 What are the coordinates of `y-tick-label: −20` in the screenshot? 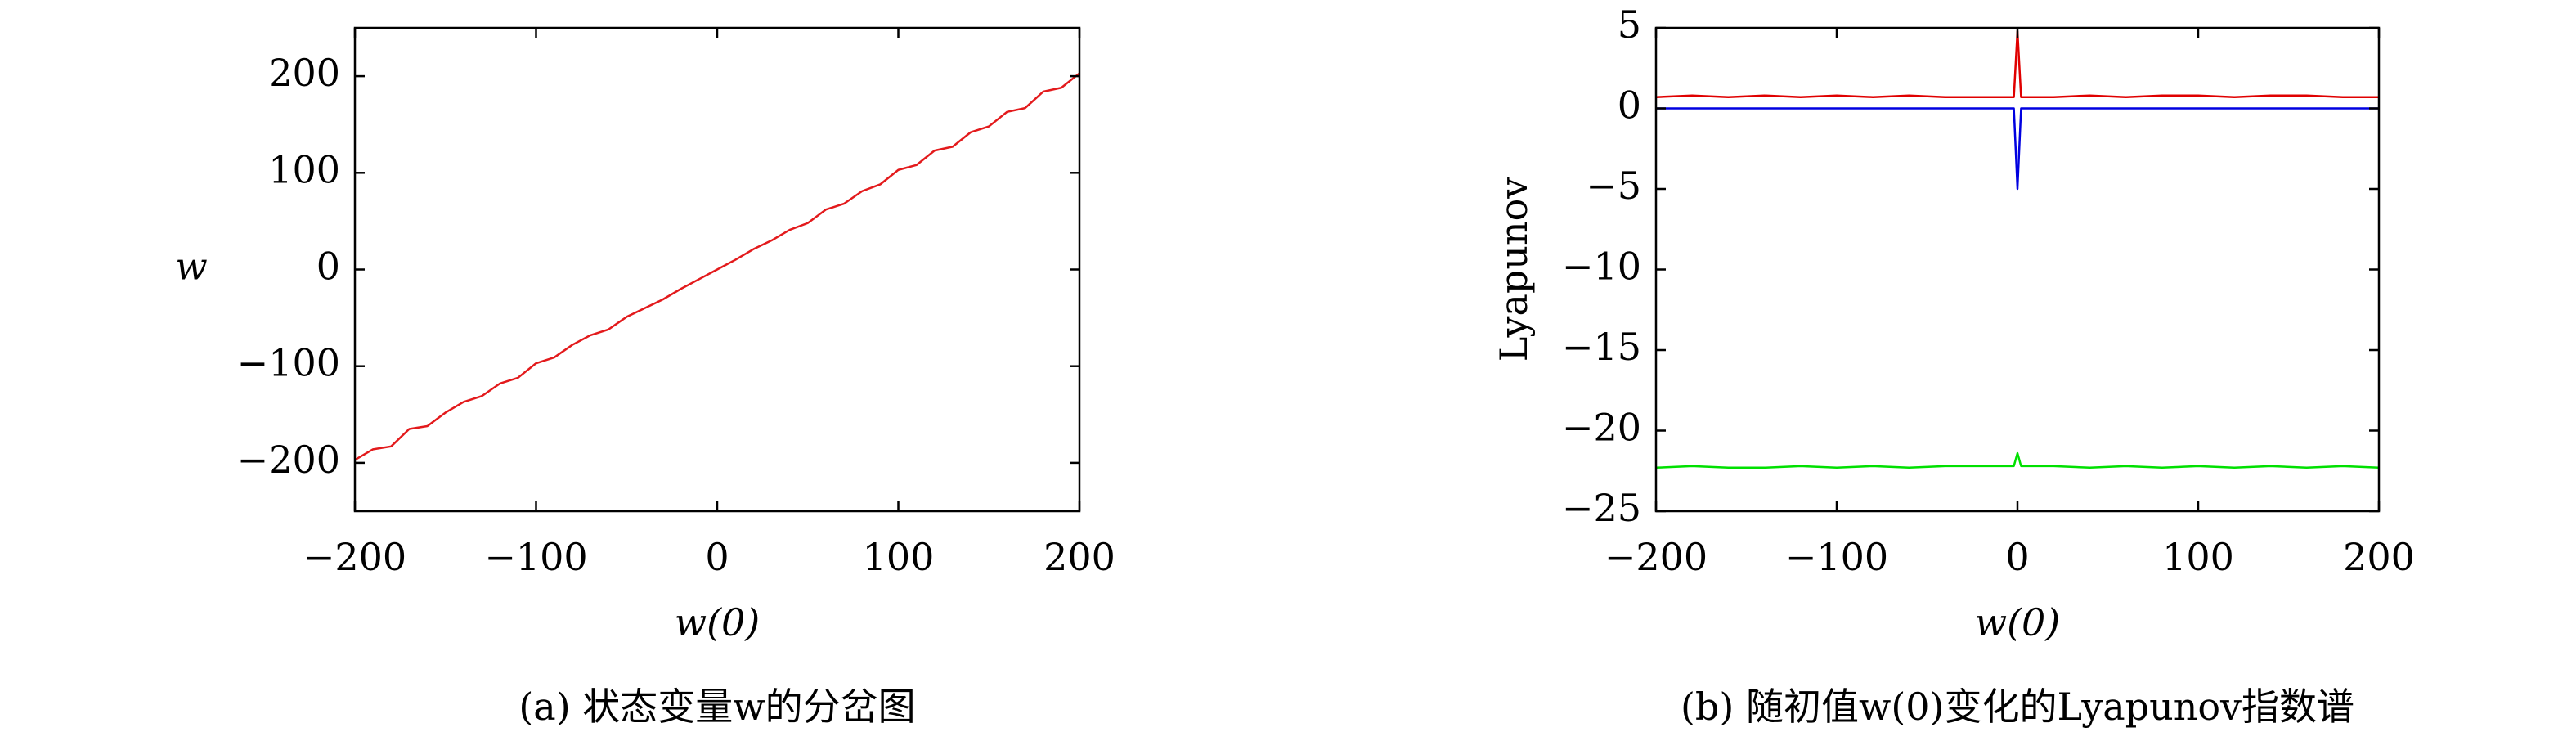 It's located at (1601, 428).